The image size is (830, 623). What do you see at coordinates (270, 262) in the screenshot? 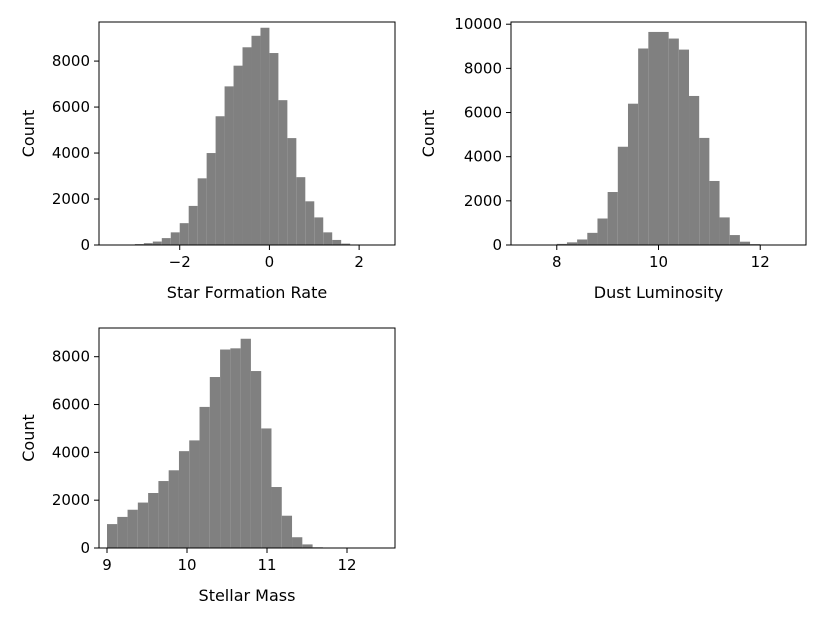
I see `x-tick-label: 0` at bounding box center [270, 262].